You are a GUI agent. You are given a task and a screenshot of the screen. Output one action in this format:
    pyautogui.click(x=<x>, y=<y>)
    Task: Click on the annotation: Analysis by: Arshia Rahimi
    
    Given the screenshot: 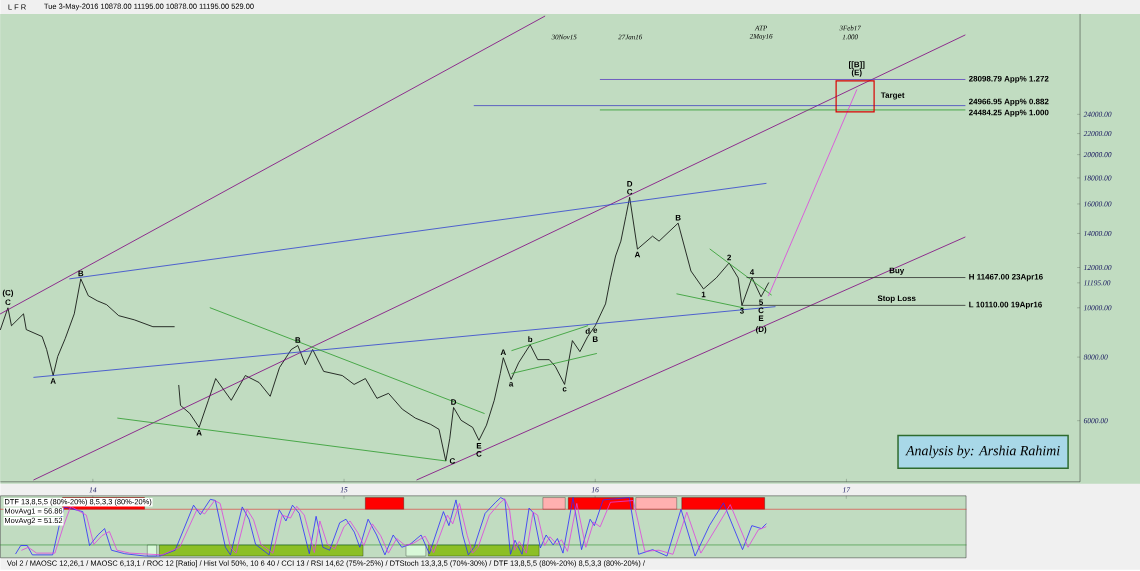 What is the action you would take?
    pyautogui.click(x=982, y=452)
    